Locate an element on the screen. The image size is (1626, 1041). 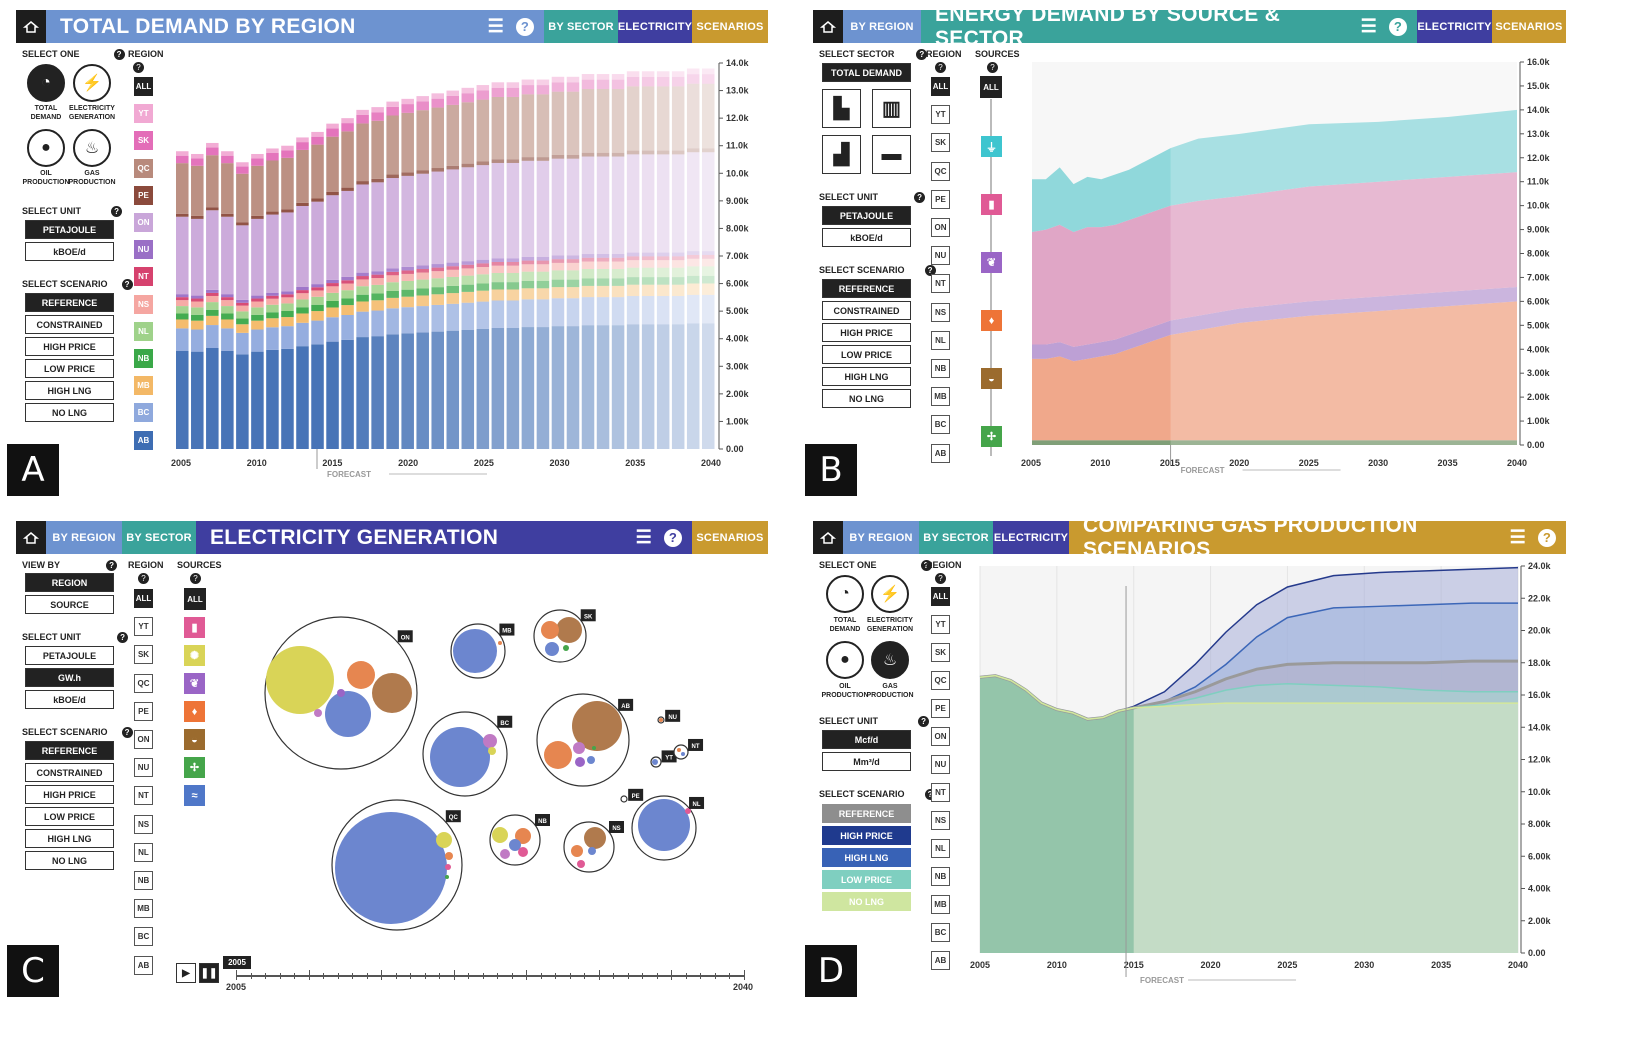
tab-by-region: BY REGION is located at coordinates (84, 537).